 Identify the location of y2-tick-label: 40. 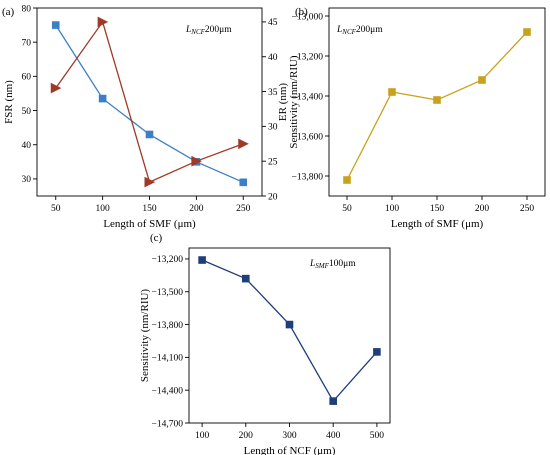
(273, 58).